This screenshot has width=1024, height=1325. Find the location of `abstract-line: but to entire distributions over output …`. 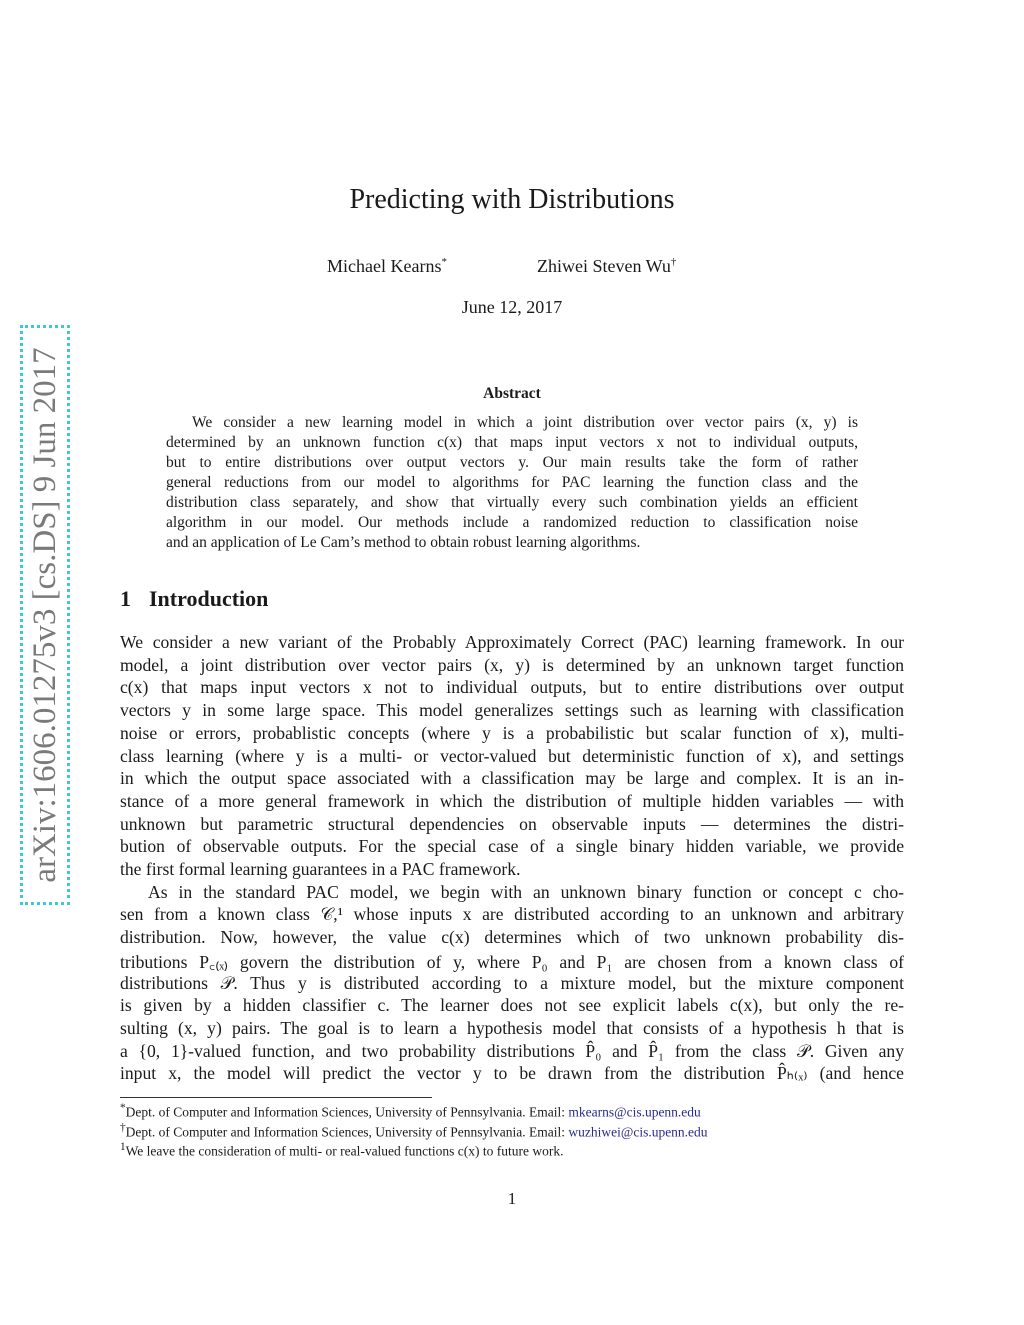

abstract-line: but to entire distributions over output … is located at coordinates (512, 462).